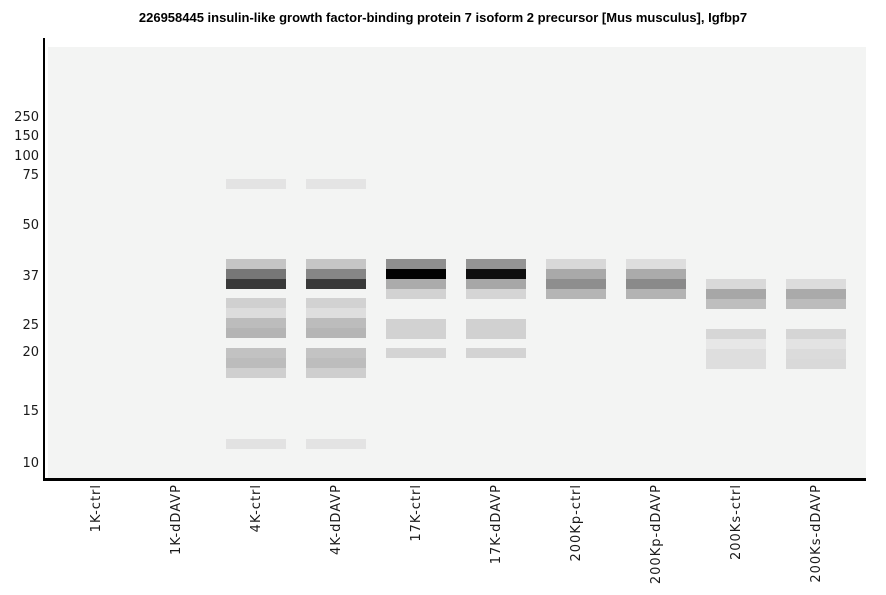 This screenshot has height=595, width=886. I want to click on lane-label: 200Kp-ctrl, so click(576, 539).